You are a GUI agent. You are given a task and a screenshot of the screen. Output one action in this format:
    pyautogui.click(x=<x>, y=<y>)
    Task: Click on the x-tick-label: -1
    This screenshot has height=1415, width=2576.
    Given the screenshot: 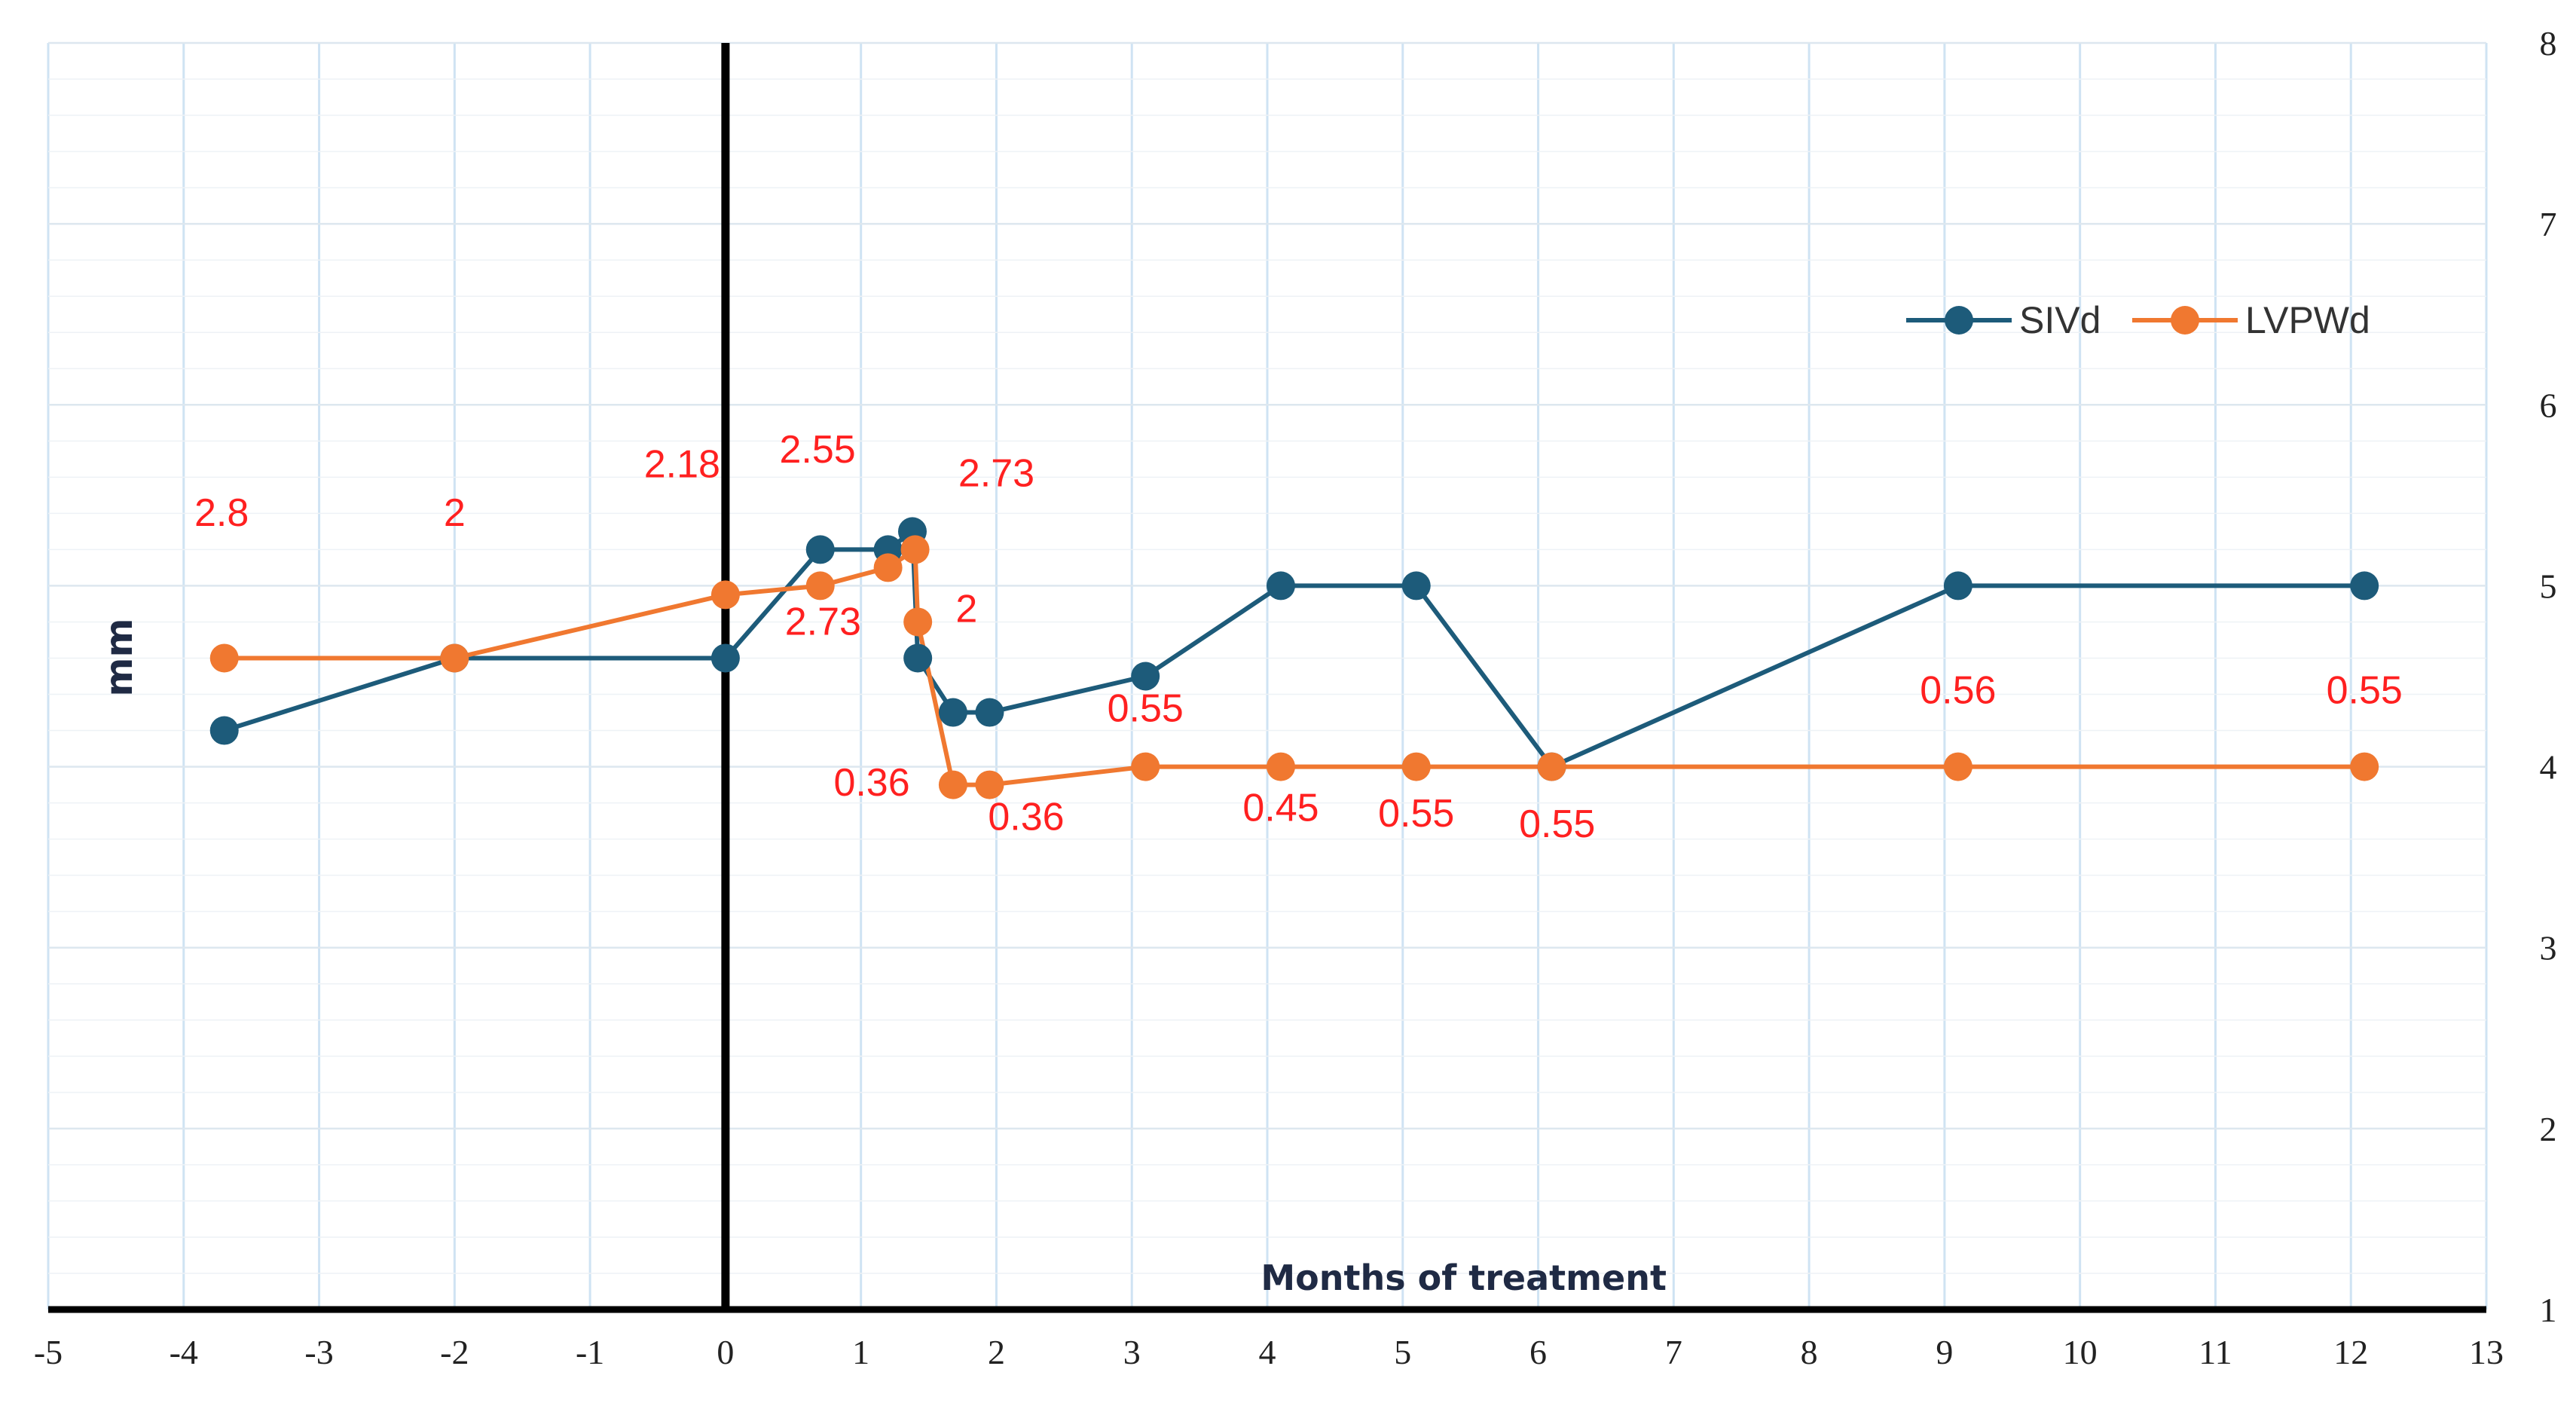 What is the action you would take?
    pyautogui.click(x=590, y=1352)
    